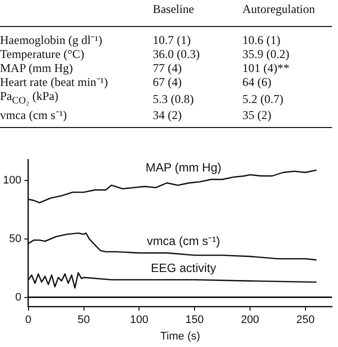  Describe the element at coordinates (139, 320) in the screenshot. I see `x-tick-label: 100` at that location.